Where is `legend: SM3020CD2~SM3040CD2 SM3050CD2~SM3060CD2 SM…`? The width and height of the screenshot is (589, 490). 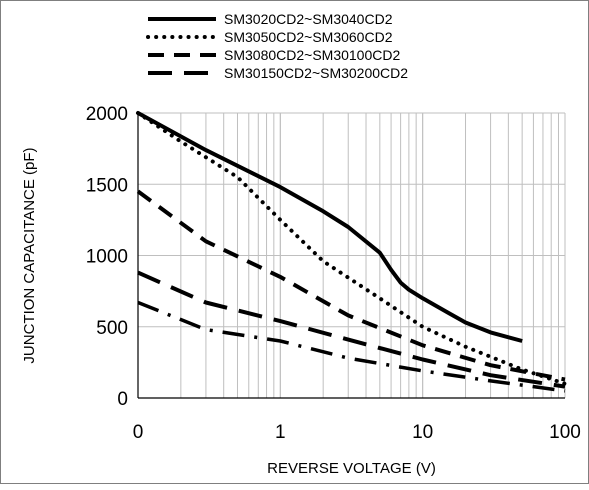
legend: SM3020CD2~SM3040CD2 SM3050CD2~SM3060CD2 SM… is located at coordinates (277, 46).